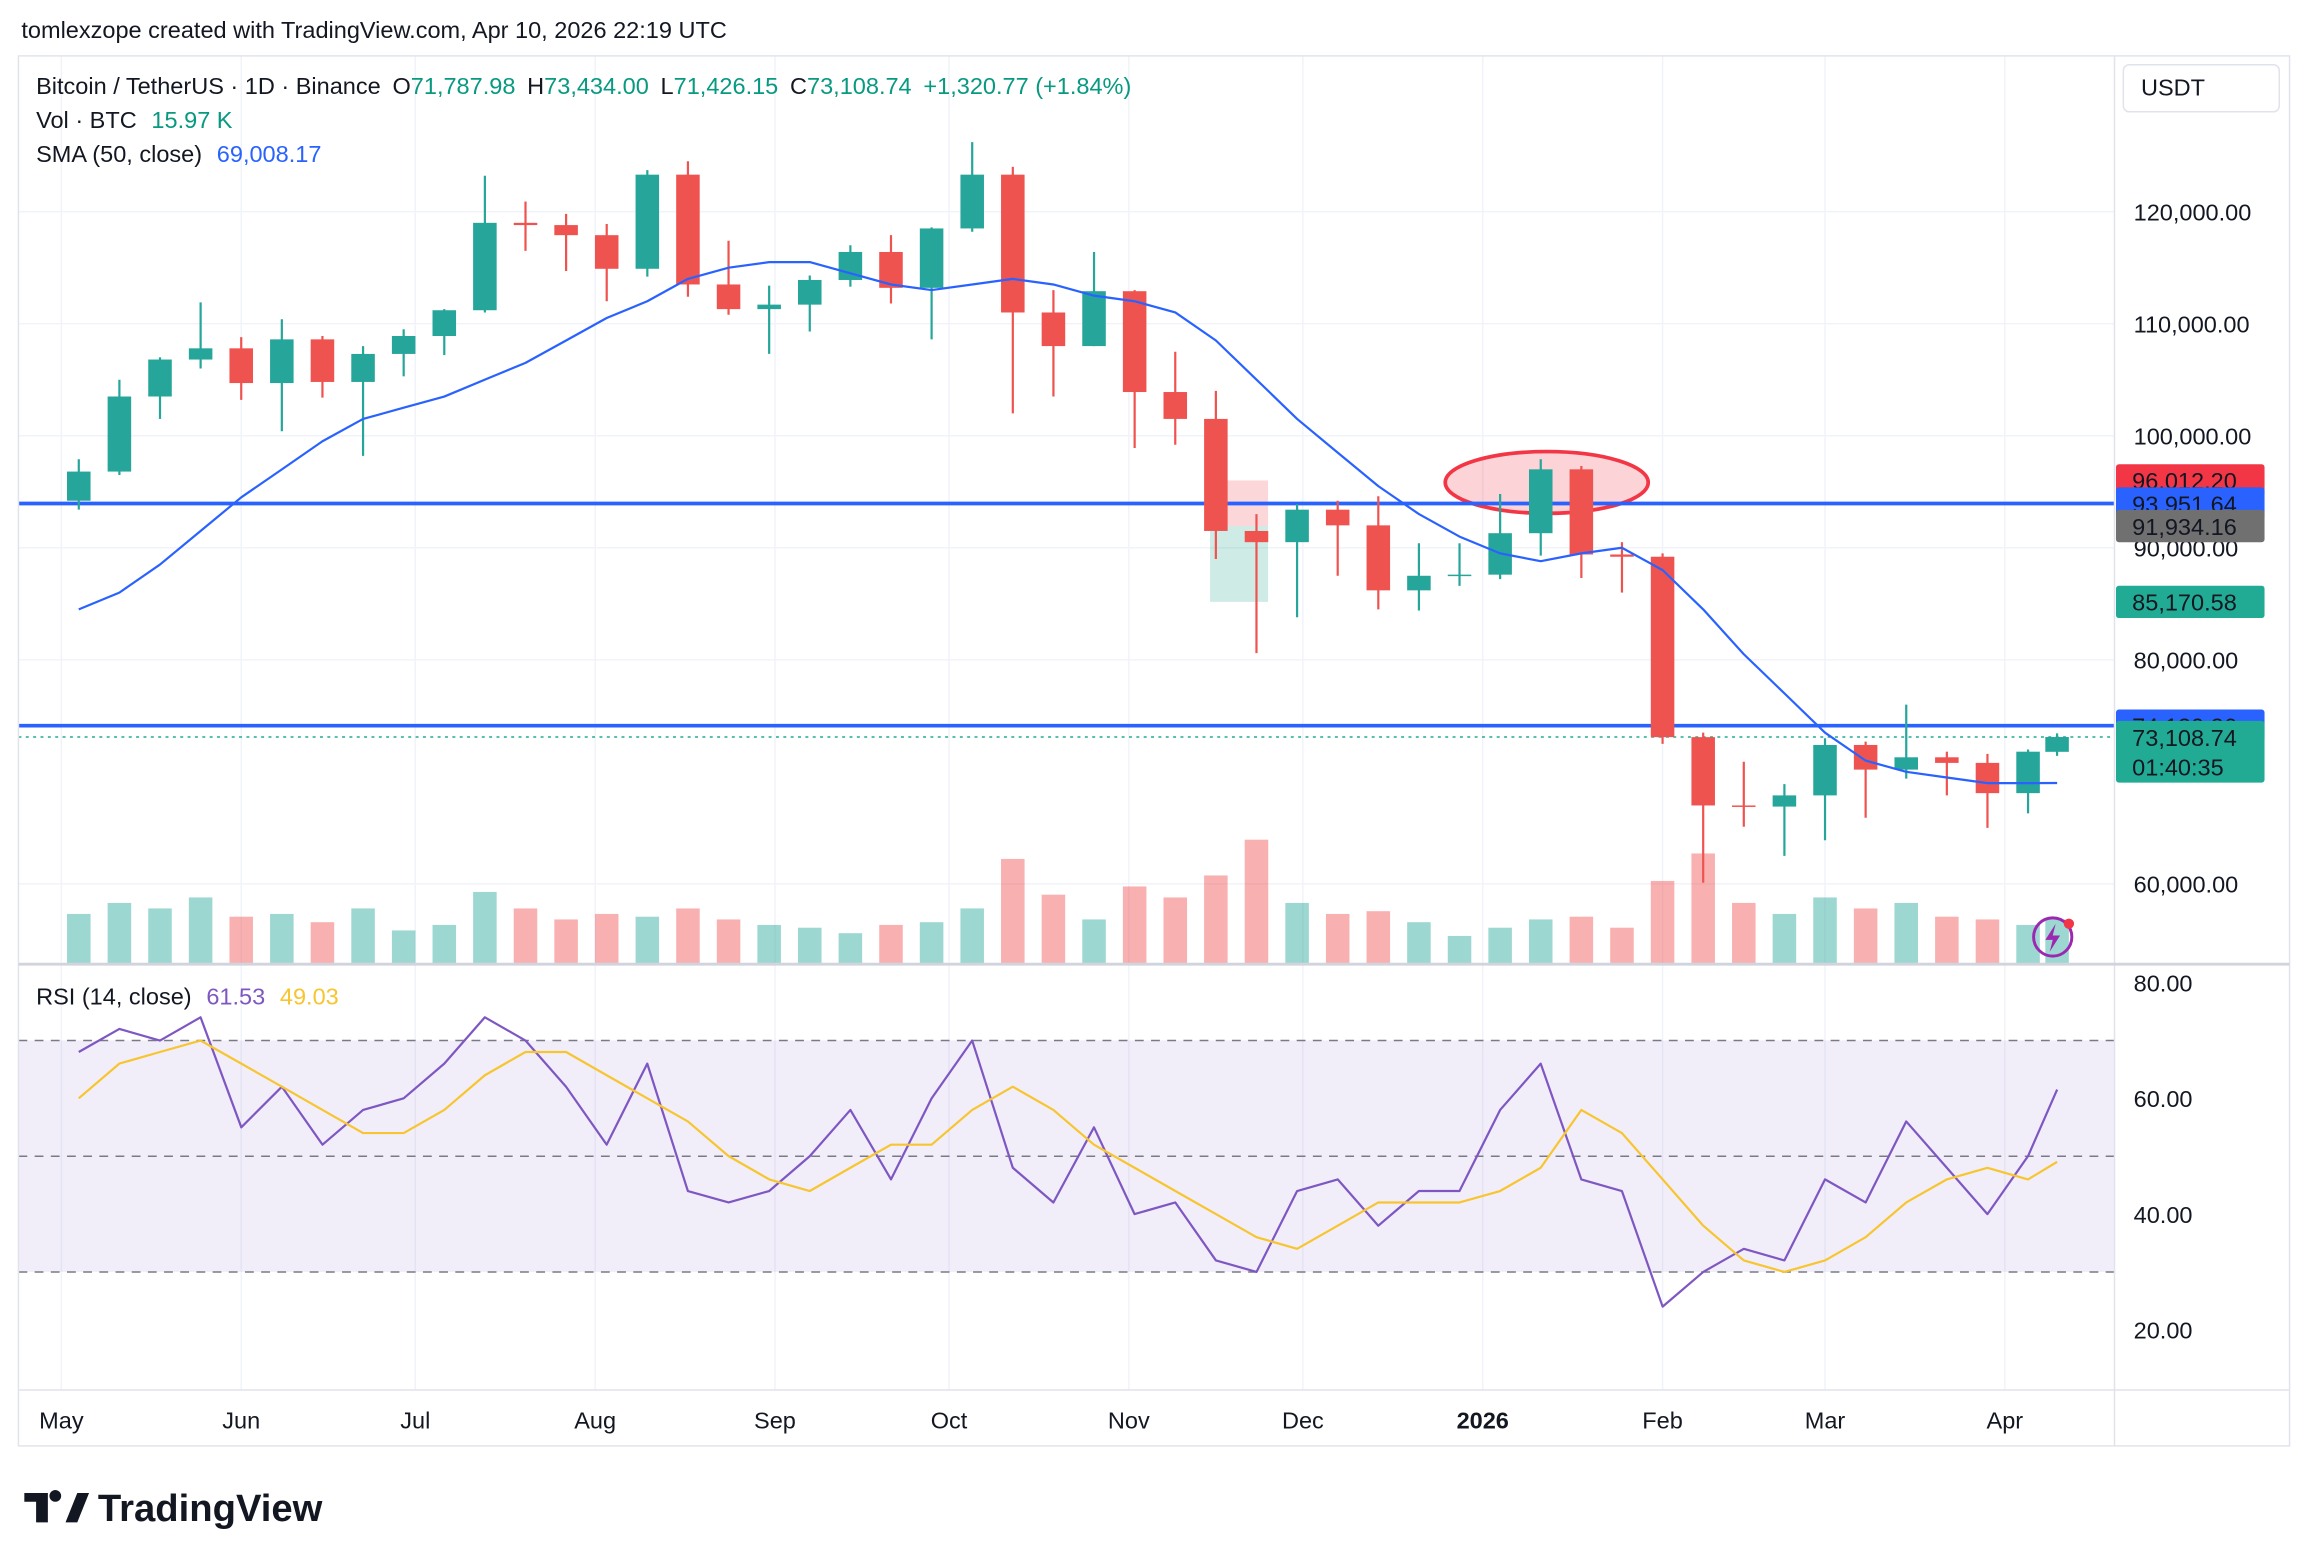 This screenshot has width=2308, height=1568. Describe the element at coordinates (1068, 1156) in the screenshot. I see `rsi-ma-line` at that location.